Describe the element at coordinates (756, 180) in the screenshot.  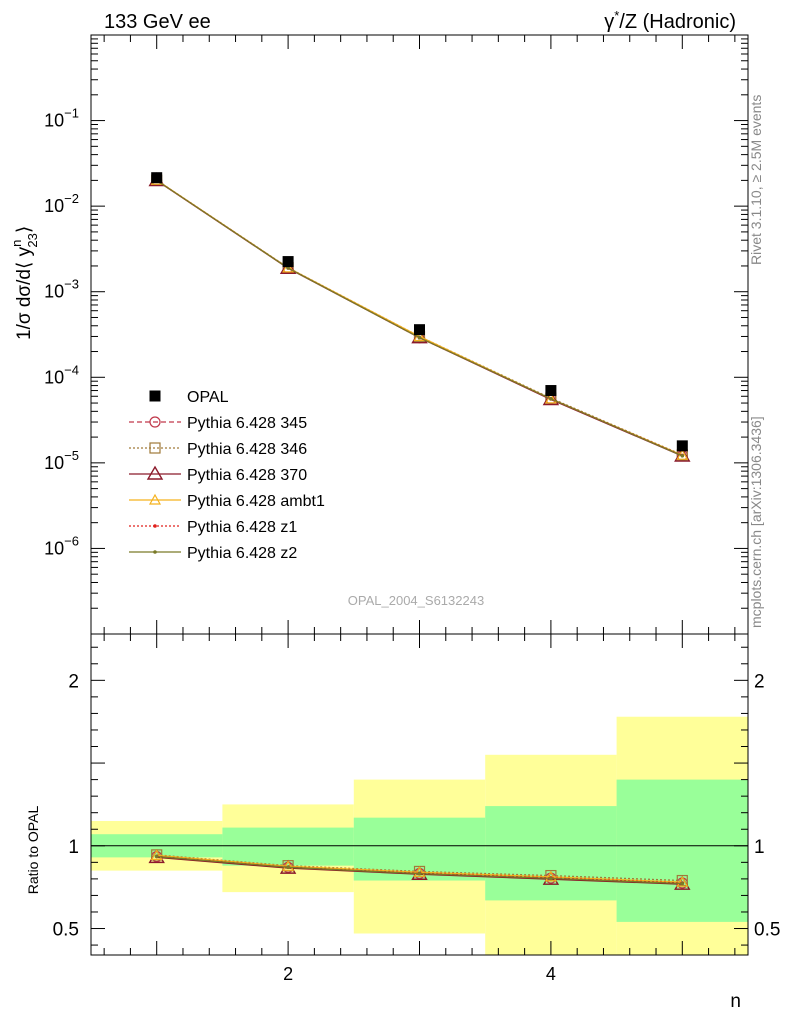
I see `rivet-label: Rivet 3.1.10, ≥ 2.5M events` at that location.